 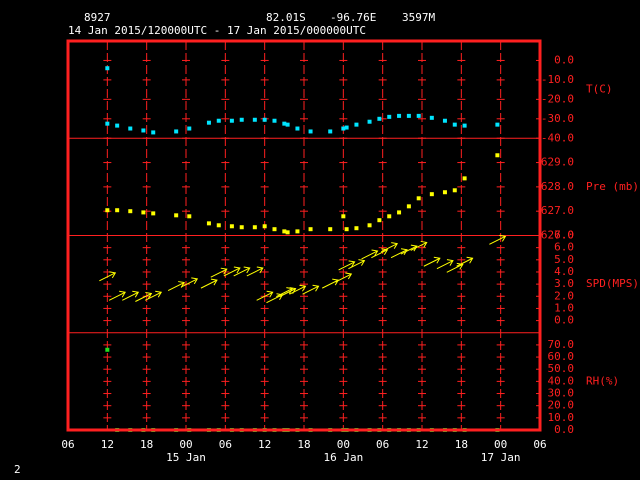 I want to click on date-label: 17 Jan, so click(x=501, y=457).